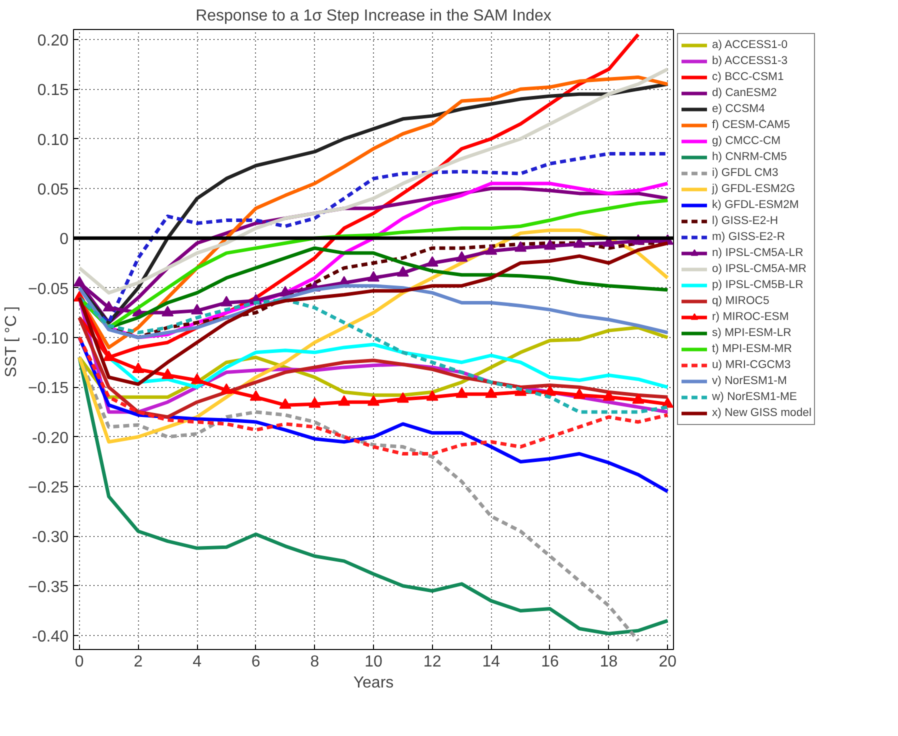 Image resolution: width=898 pixels, height=736 pixels. I want to click on legend-label: n) IPSL-CM5A-LR, so click(758, 253).